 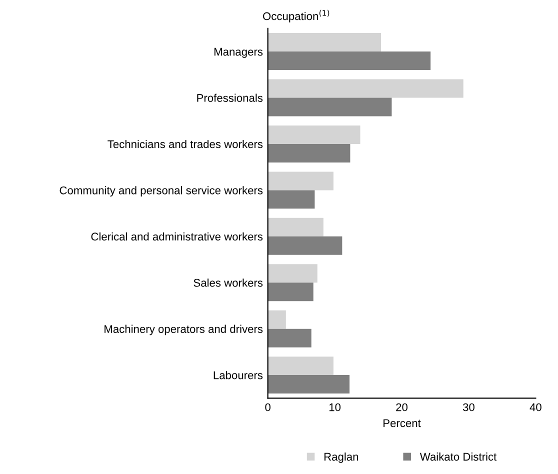 What do you see at coordinates (536, 407) in the screenshot?
I see `x-tick-label: 40` at bounding box center [536, 407].